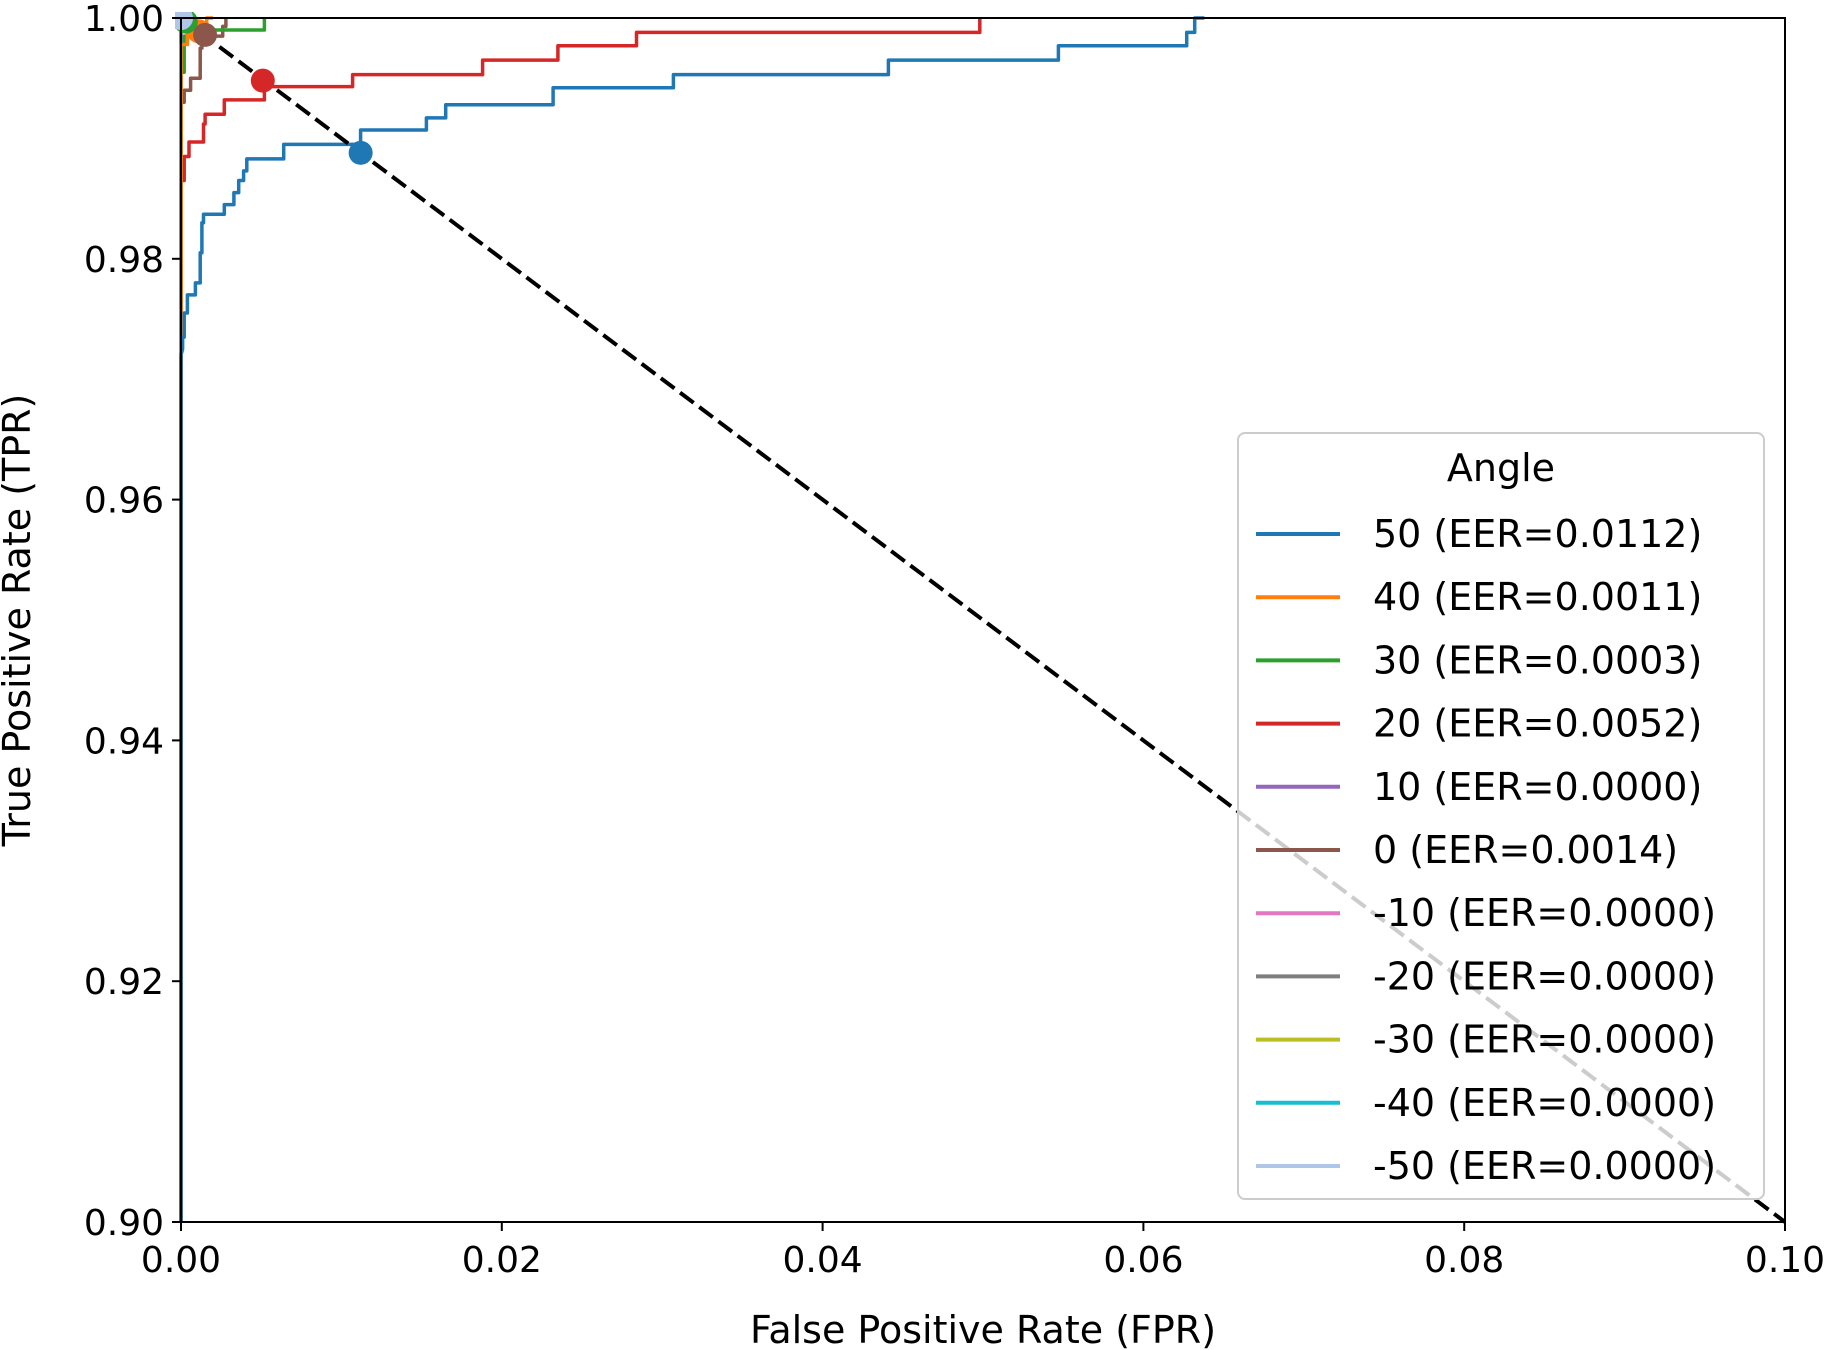  I want to click on y-tick-label: 1.00, so click(124, 20).